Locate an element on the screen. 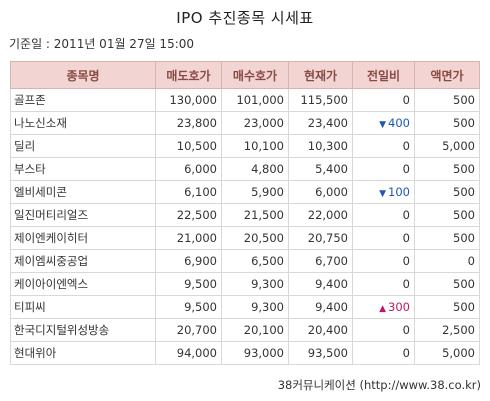 The width and height of the screenshot is (490, 401). table-row: 딜리 10,500 10,100 10,300 0 5,000 is located at coordinates (245, 146).